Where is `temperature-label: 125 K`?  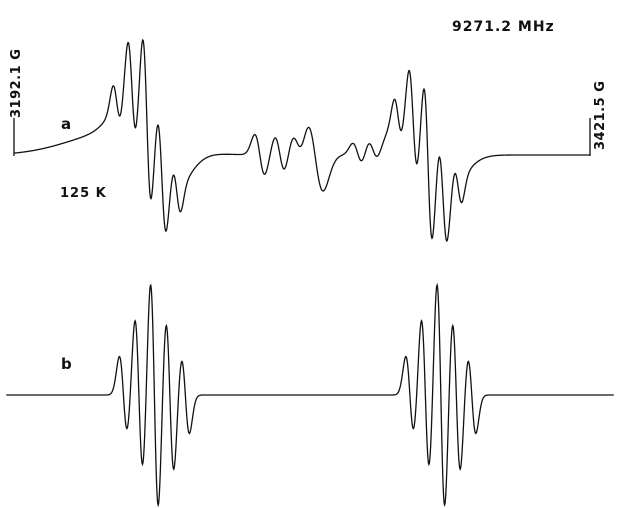 temperature-label: 125 K is located at coordinates (83, 193).